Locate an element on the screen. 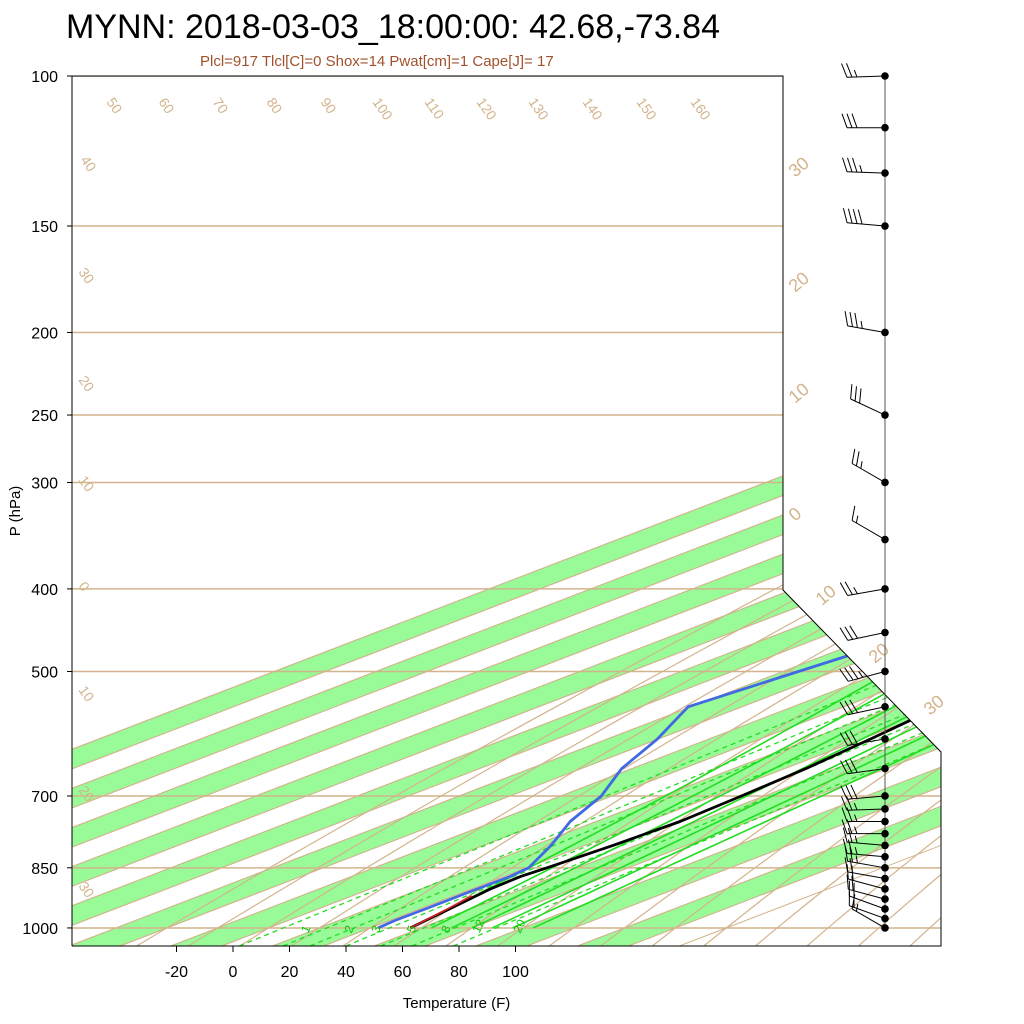 Image resolution: width=1024 pixels, height=1024 pixels. y-tick-label: 500 is located at coordinates (44, 672).